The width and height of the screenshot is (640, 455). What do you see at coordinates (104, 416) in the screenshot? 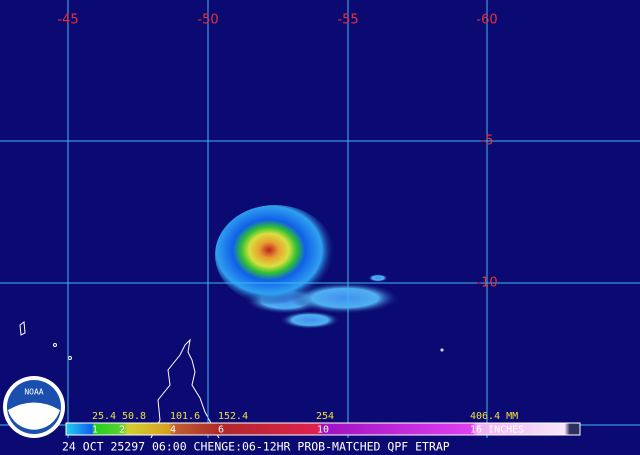
I see `legend-mm-label: 25.4` at bounding box center [104, 416].